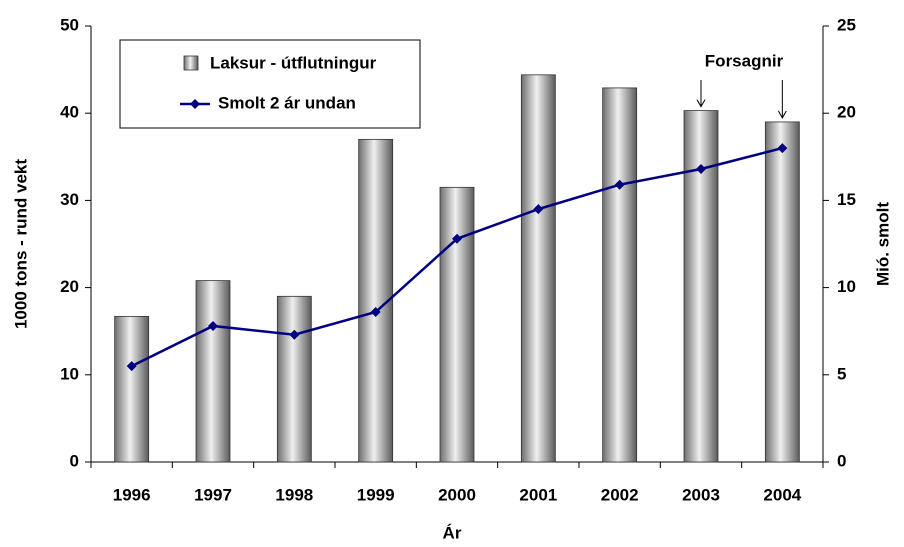 The image size is (904, 547). Describe the element at coordinates (846, 112) in the screenshot. I see `y2-tick-label: 20` at that location.